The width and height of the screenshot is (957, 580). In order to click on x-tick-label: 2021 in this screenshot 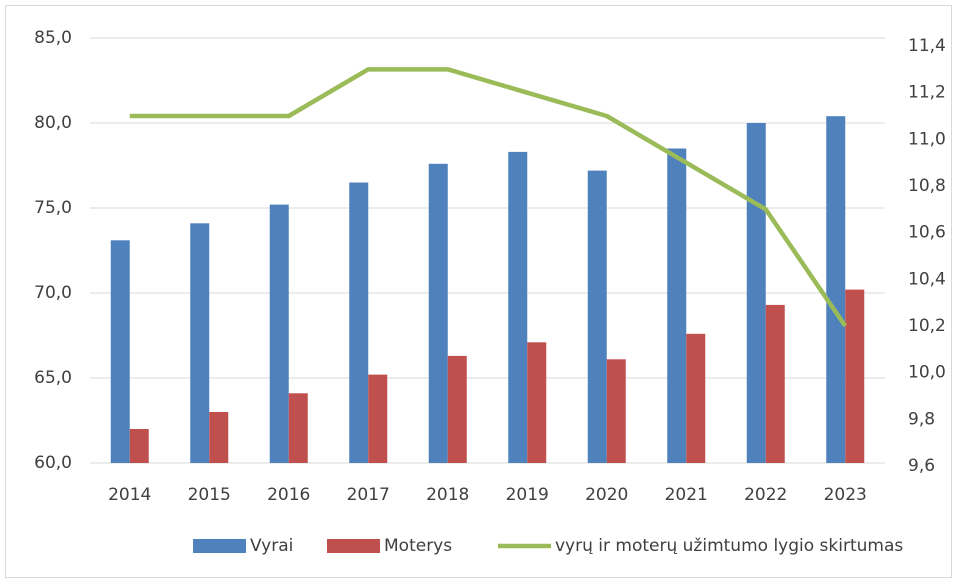, I will do `click(686, 495)`.